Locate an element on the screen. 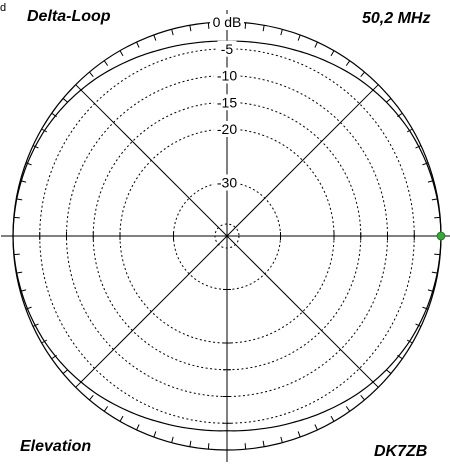 This screenshot has width=450, height=472. max-gain-marker is located at coordinates (441, 236).